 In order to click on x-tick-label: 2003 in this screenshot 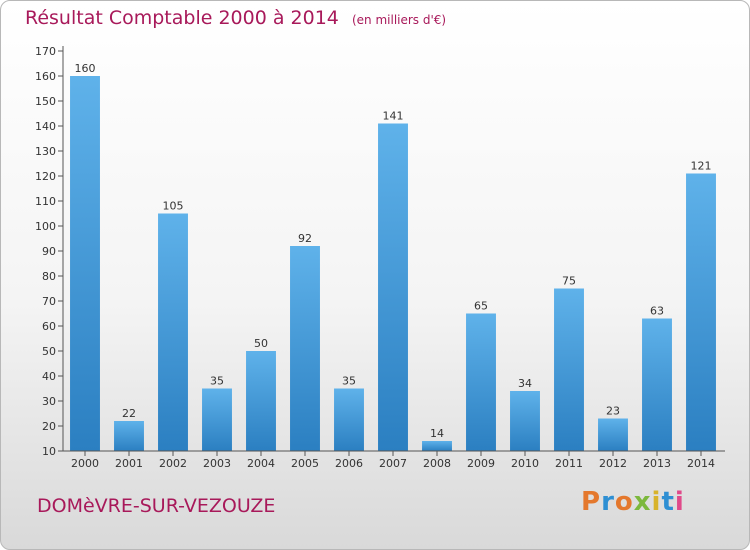, I will do `click(217, 463)`.